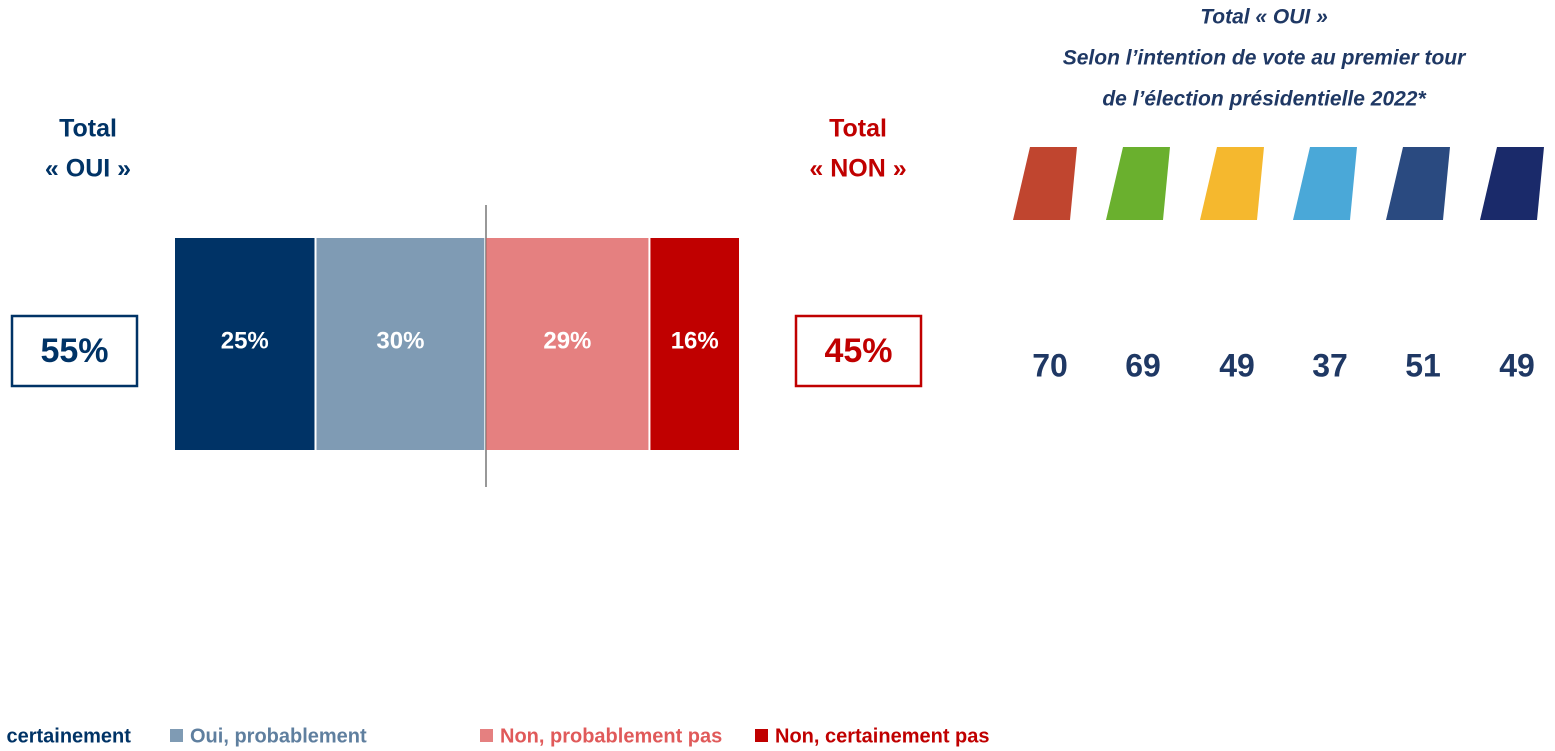  Describe the element at coordinates (1050, 365) in the screenshot. I see `candidate-value: 70` at that location.